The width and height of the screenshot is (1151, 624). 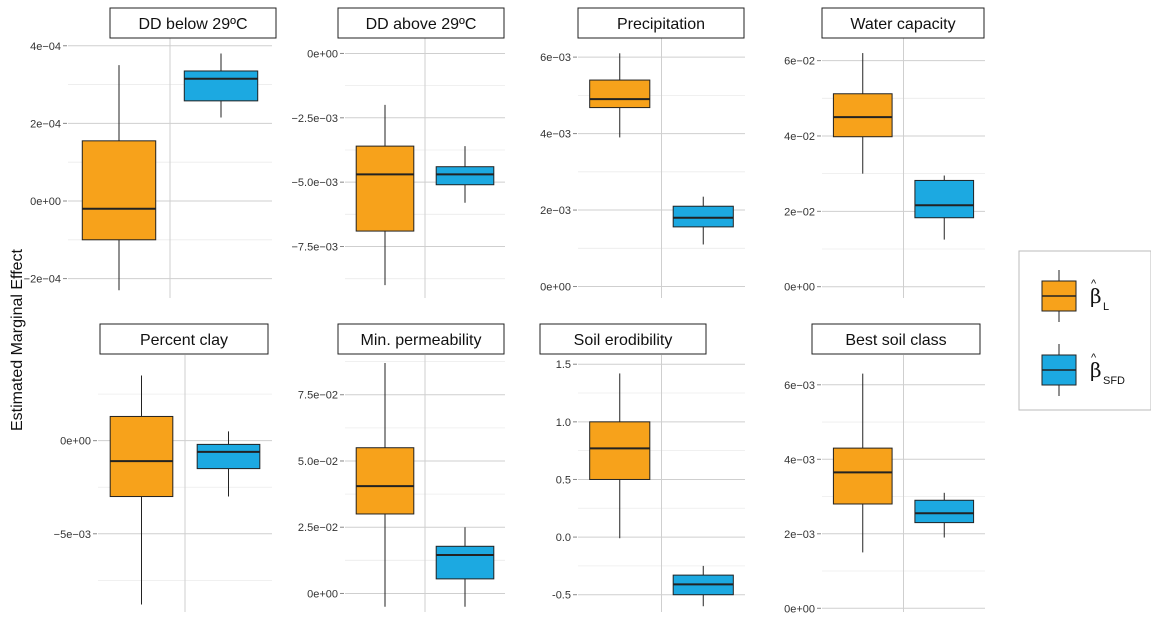 What do you see at coordinates (318, 528) in the screenshot?
I see `y-tick-label: 2.5e−02` at bounding box center [318, 528].